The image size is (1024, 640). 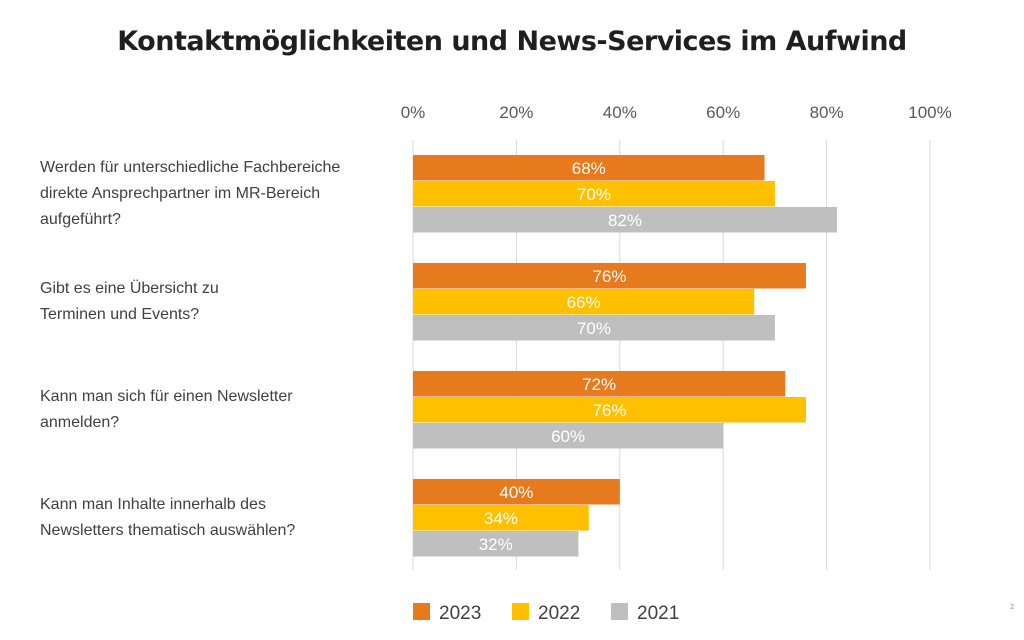 I want to click on legend-label: 2022, so click(x=559, y=613).